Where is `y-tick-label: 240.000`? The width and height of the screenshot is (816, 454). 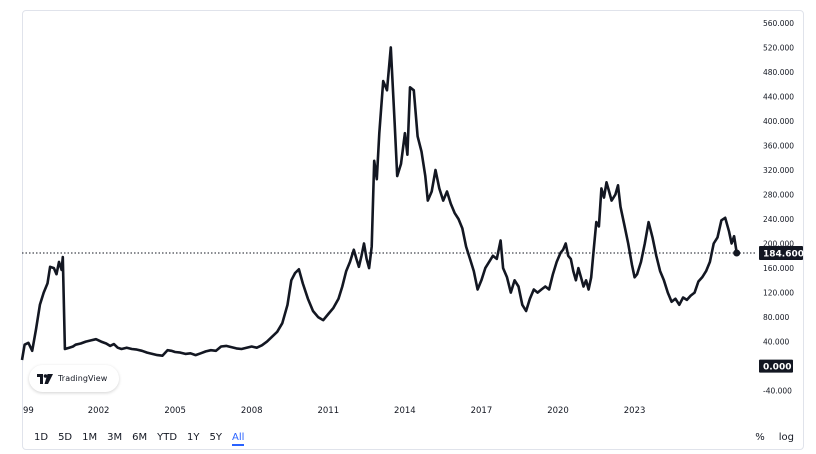 y-tick-label: 240.000 is located at coordinates (778, 219).